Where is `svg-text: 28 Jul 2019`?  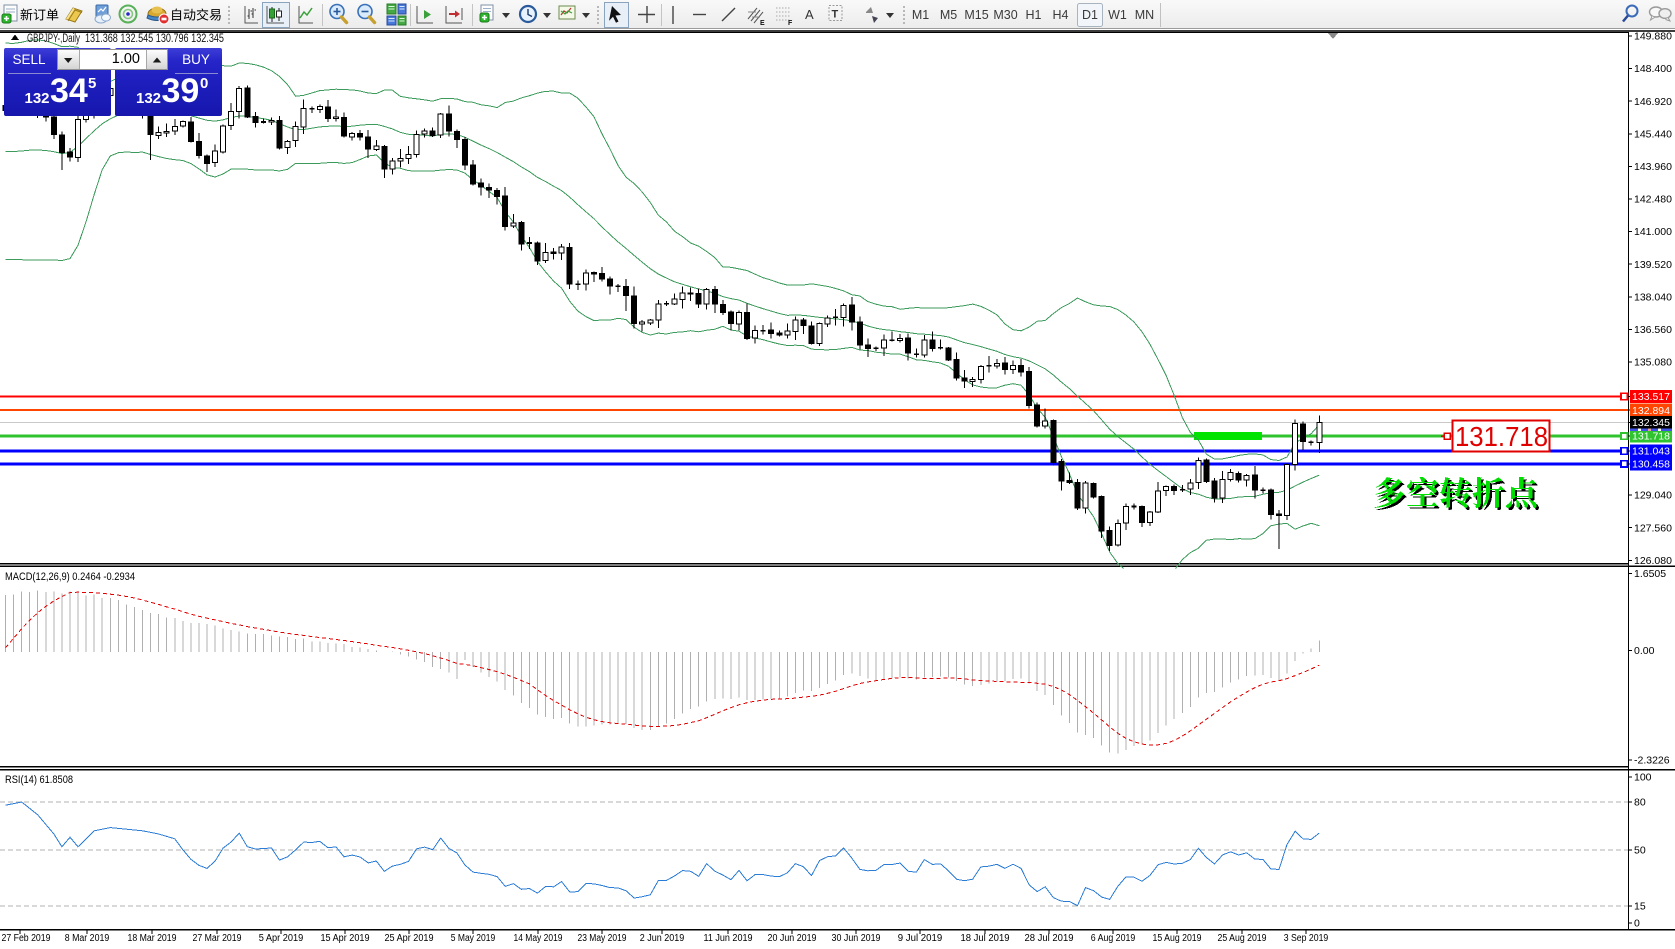
svg-text: 28 Jul 2019 is located at coordinates (1049, 938).